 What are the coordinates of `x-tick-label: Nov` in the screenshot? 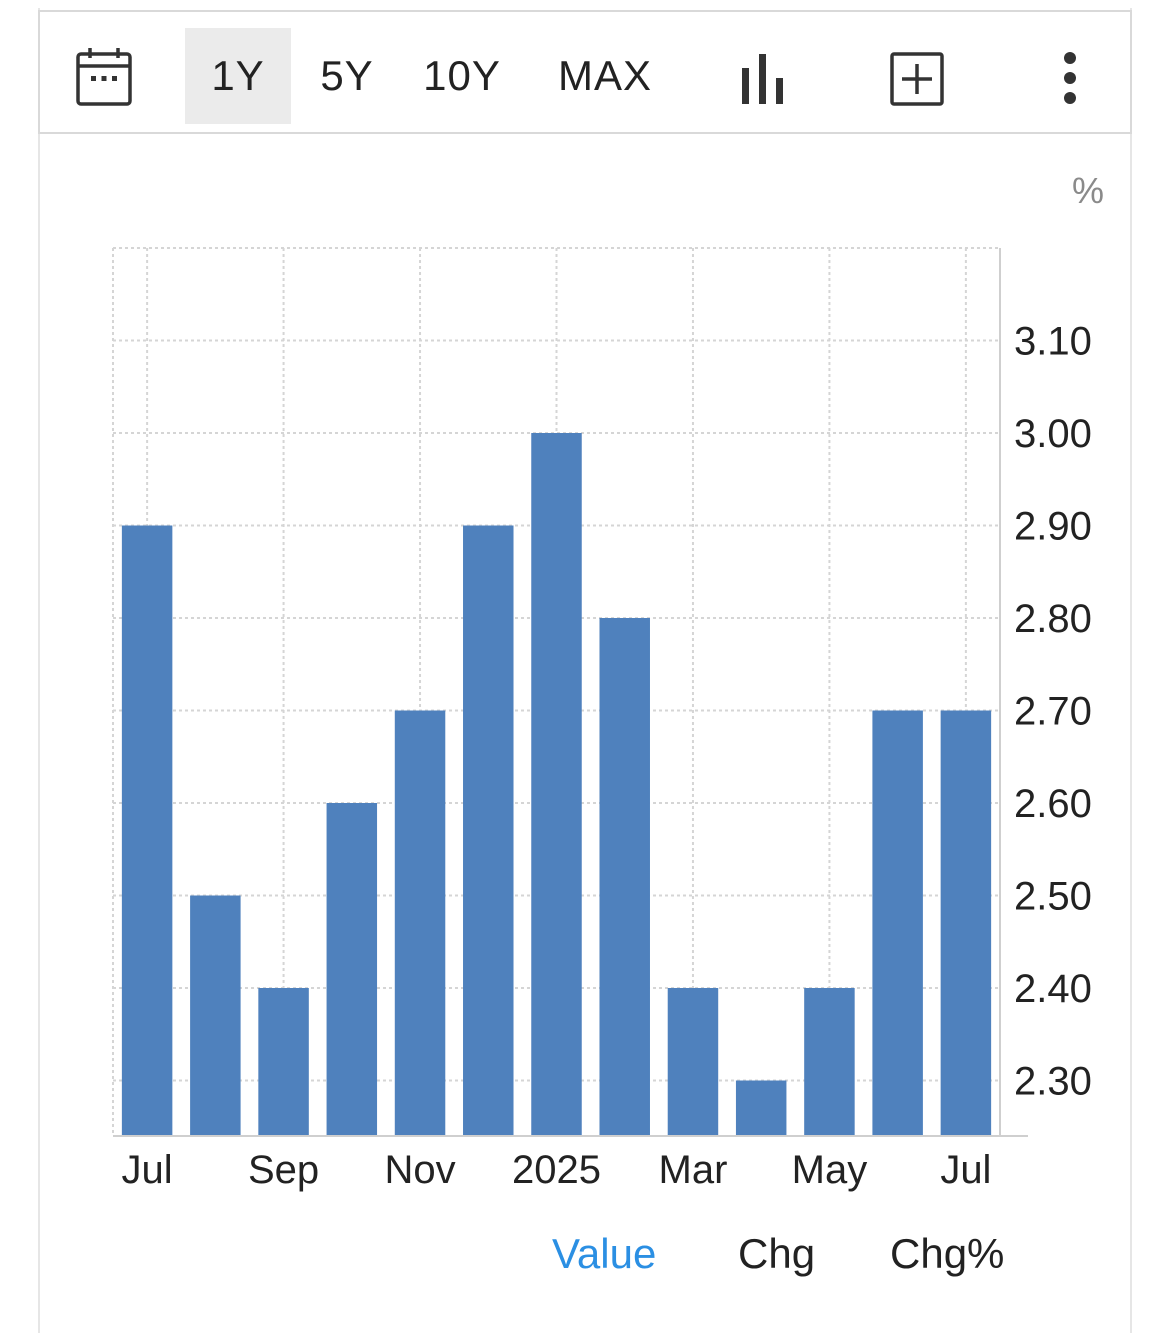 It's located at (419, 1170).